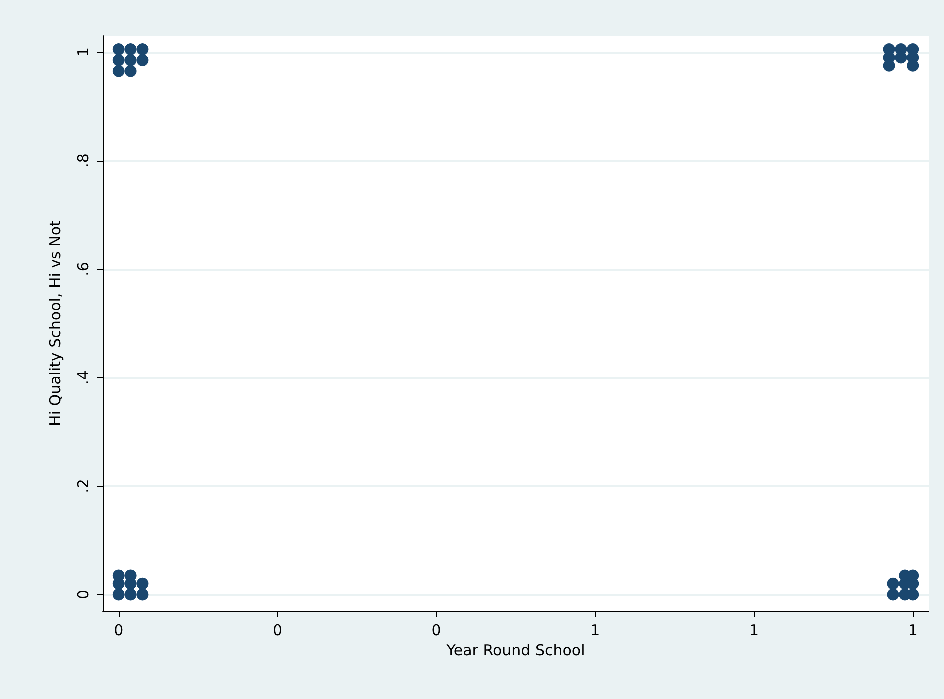 This screenshot has height=699, width=944. What do you see at coordinates (83, 161) in the screenshot?
I see `y-tick-label: .8` at bounding box center [83, 161].